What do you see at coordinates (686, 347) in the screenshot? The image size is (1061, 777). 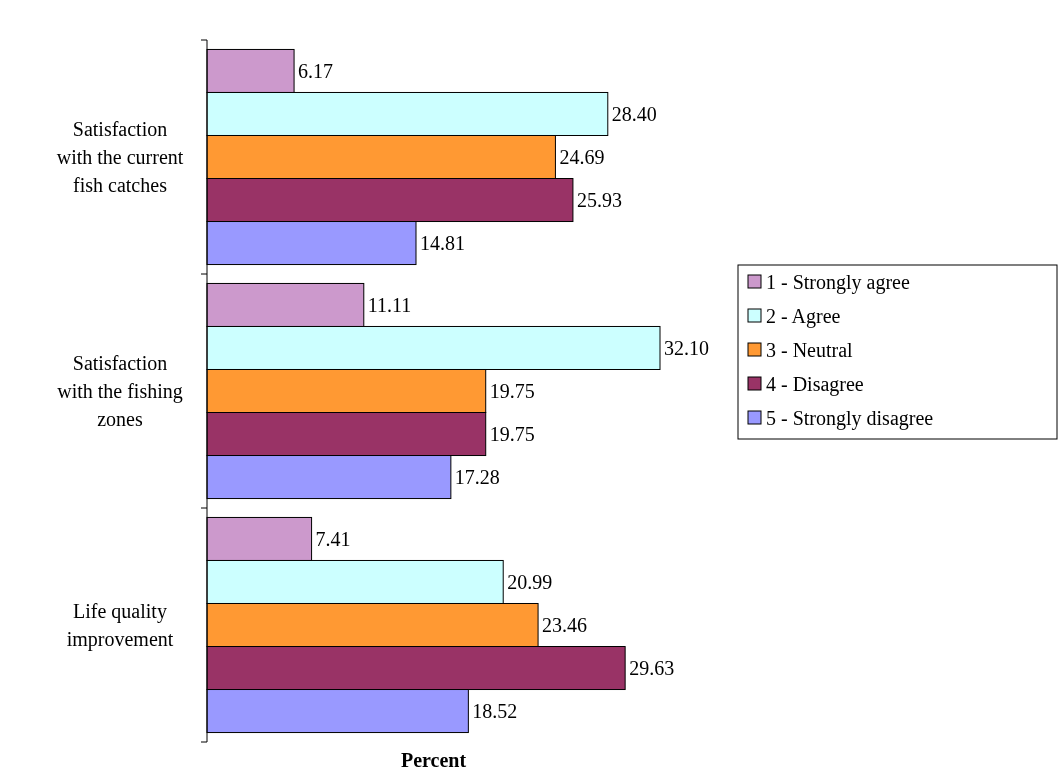 I see `data-label: 32.10` at bounding box center [686, 347].